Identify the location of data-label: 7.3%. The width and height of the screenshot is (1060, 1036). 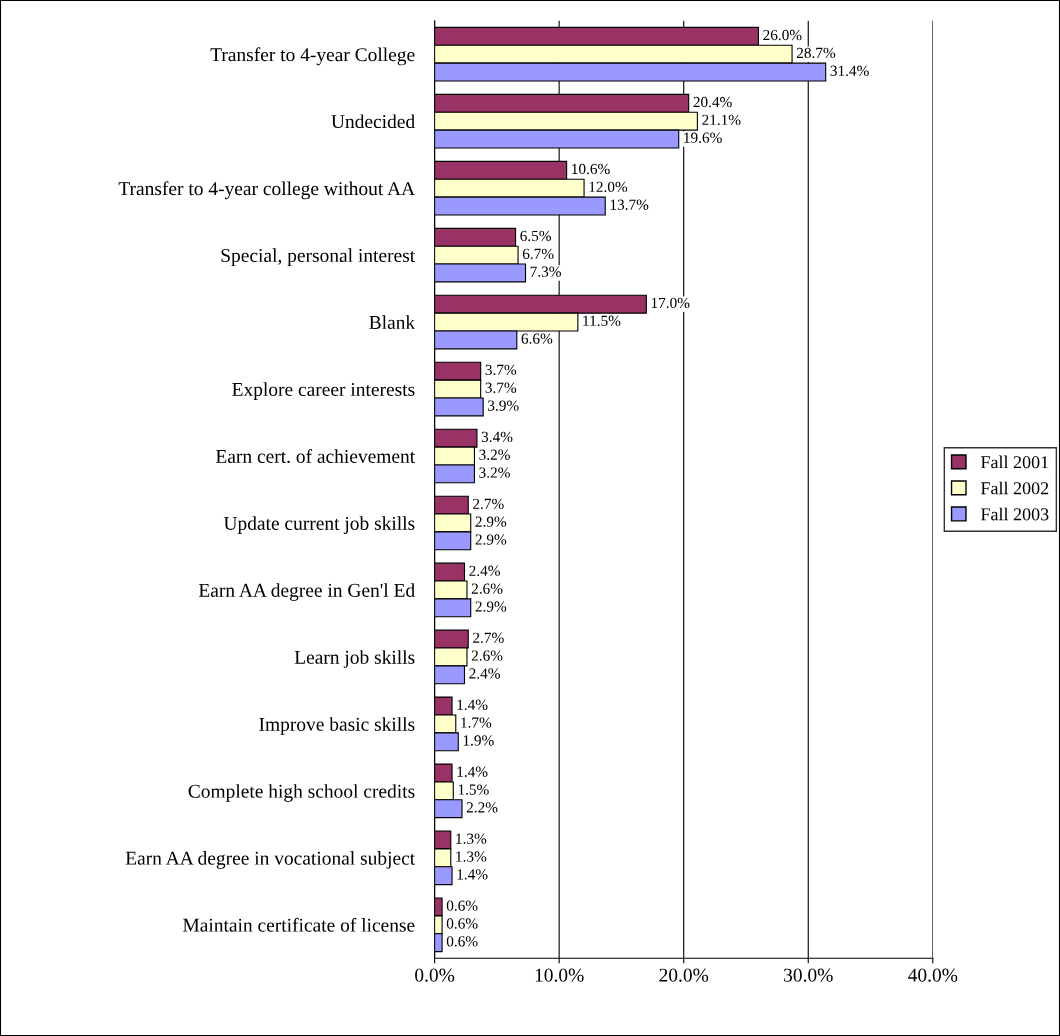
(545, 271).